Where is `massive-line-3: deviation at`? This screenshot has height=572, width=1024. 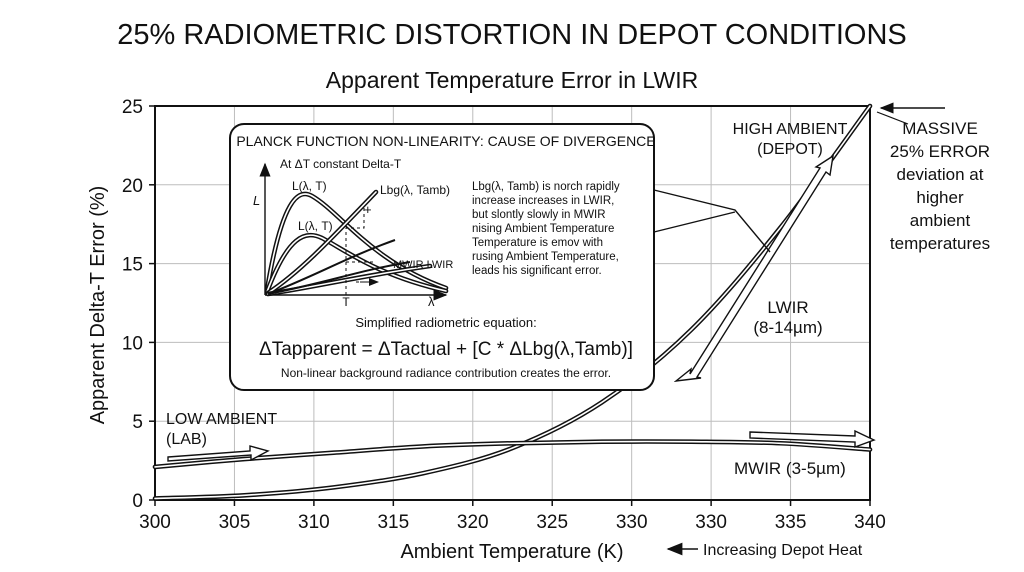
massive-line-3: deviation at is located at coordinates (940, 174).